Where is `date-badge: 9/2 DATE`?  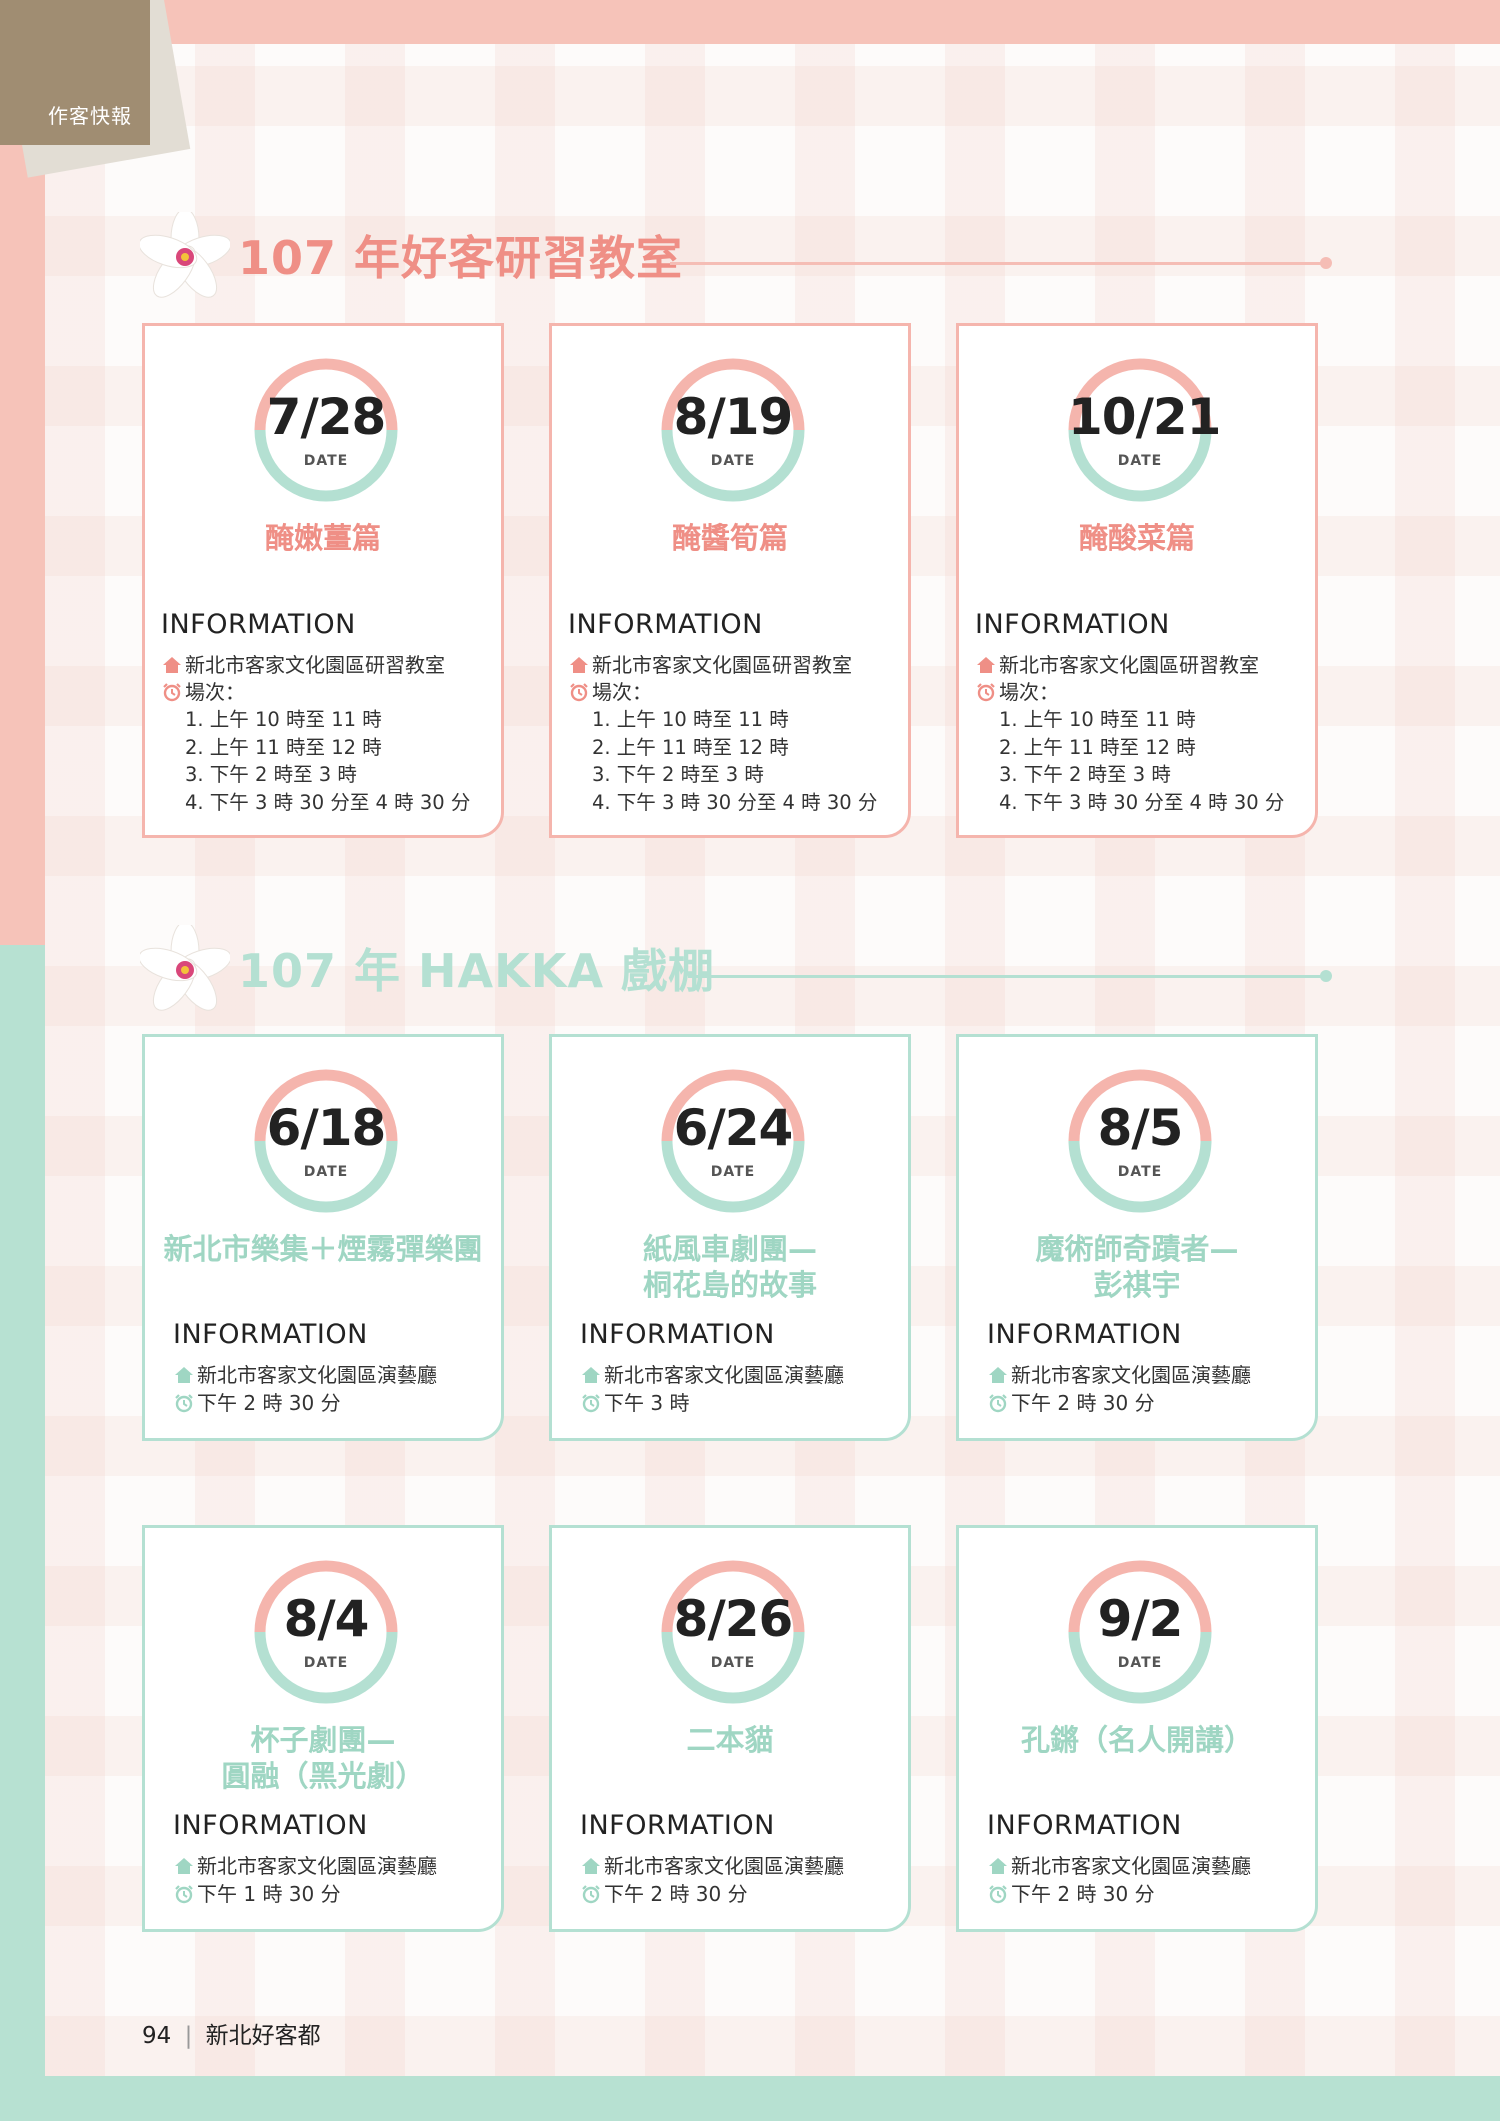
date-badge: 9/2 DATE is located at coordinates (1140, 1632).